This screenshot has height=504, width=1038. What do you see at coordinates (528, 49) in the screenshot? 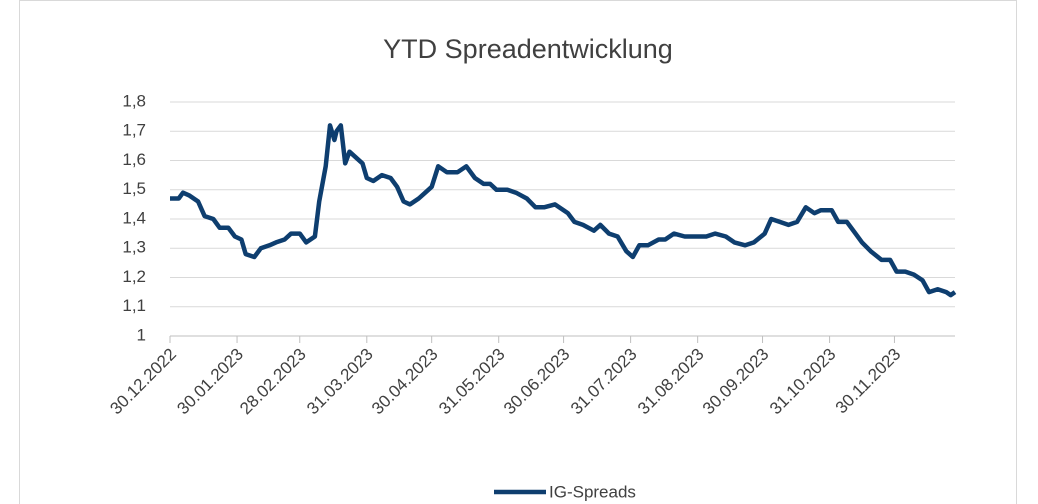
I see `chart-title: YTD Spreadentwicklung` at bounding box center [528, 49].